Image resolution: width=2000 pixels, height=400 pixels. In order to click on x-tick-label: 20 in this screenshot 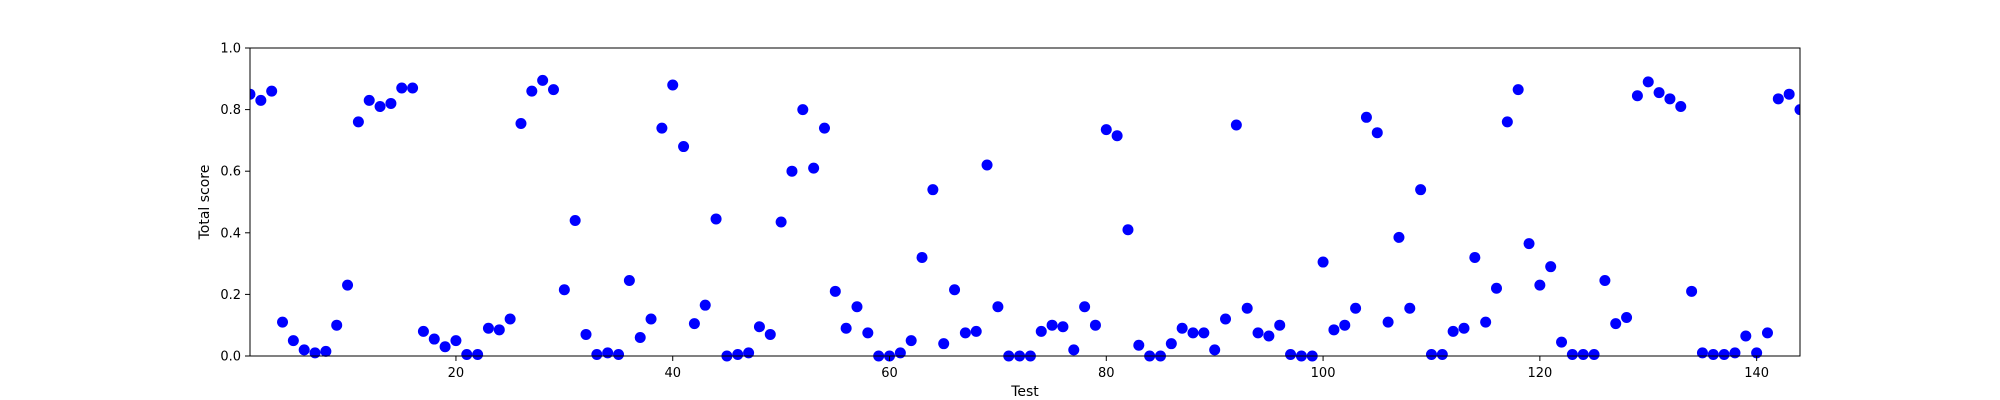, I will do `click(456, 373)`.